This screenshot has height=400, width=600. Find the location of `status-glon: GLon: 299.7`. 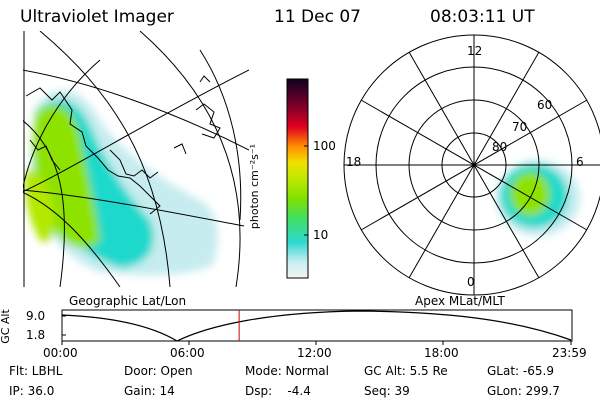

status-glon: GLon: 299.7 is located at coordinates (523, 391).